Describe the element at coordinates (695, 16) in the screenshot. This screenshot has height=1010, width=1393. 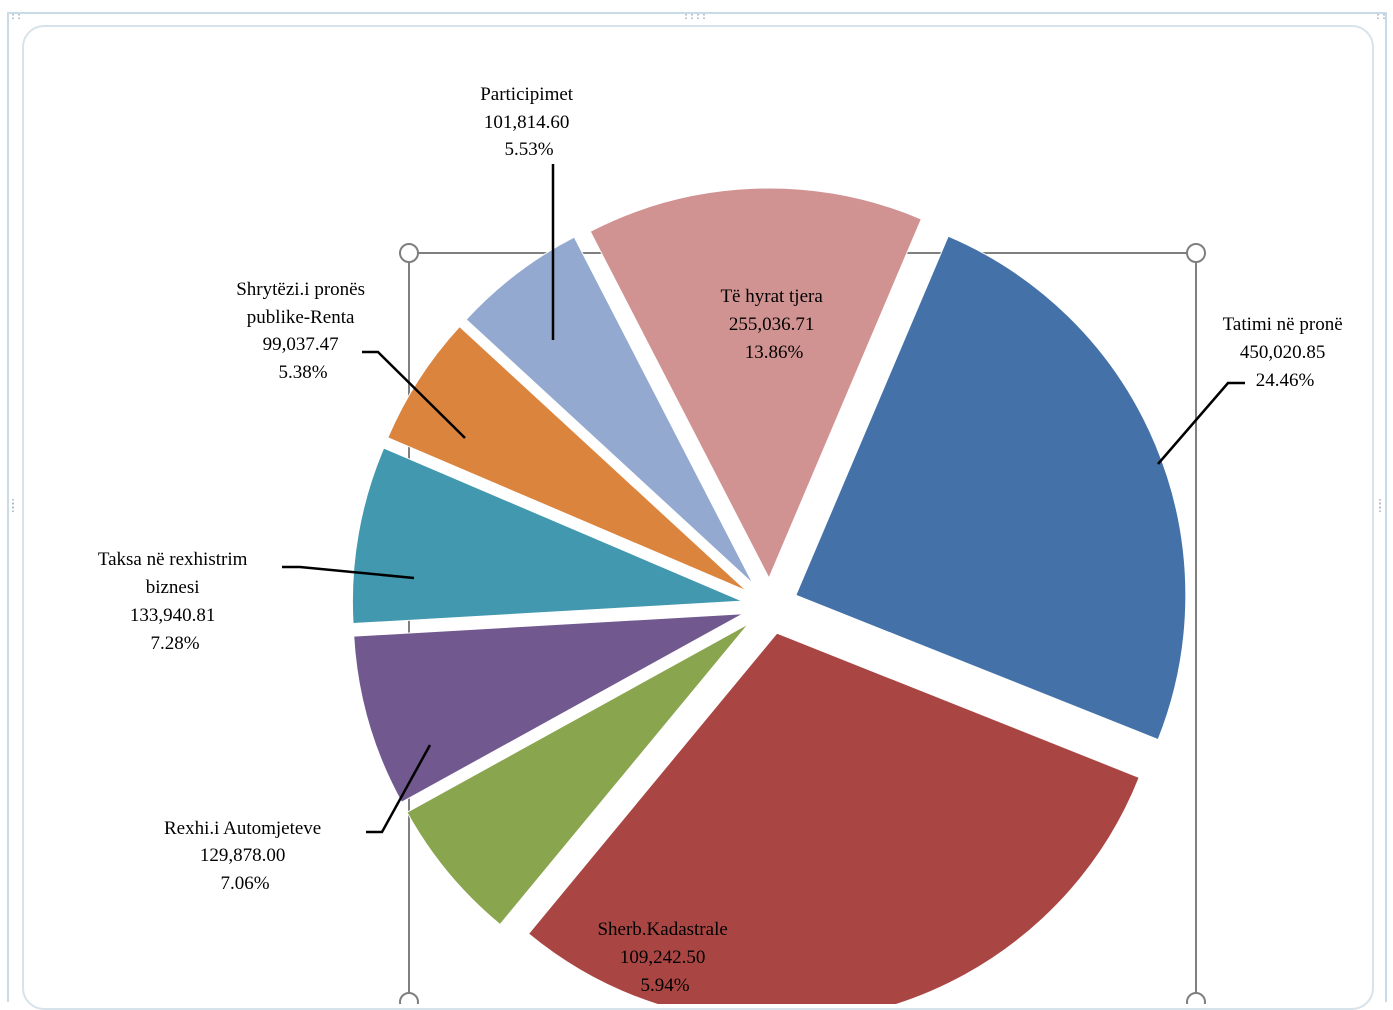
I see `top-resize-grip: ::::` at that location.